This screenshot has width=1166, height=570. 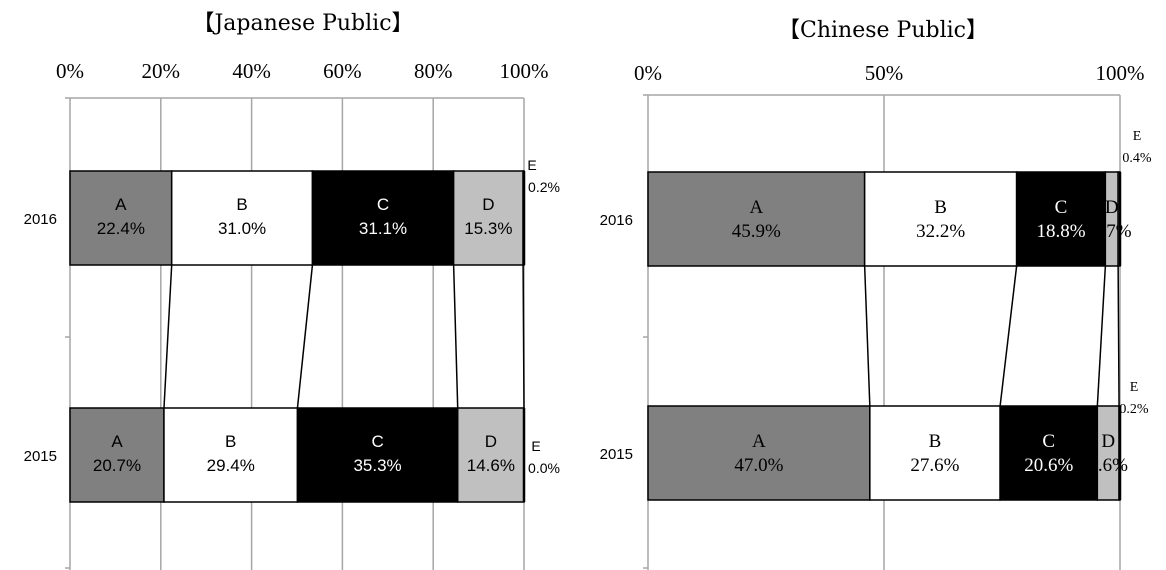 What do you see at coordinates (1048, 465) in the screenshot?
I see `segment-value-label: 20.6%` at bounding box center [1048, 465].